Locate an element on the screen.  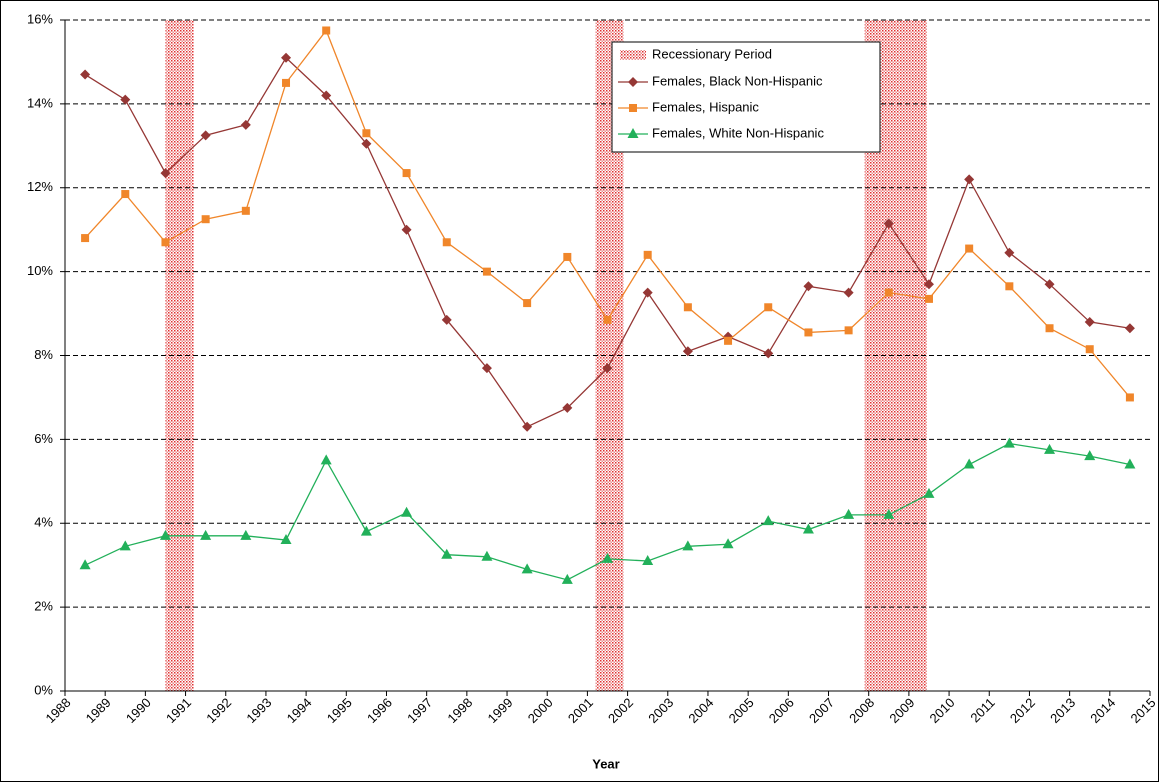
y-tick-label: 10% is located at coordinates (40, 270).